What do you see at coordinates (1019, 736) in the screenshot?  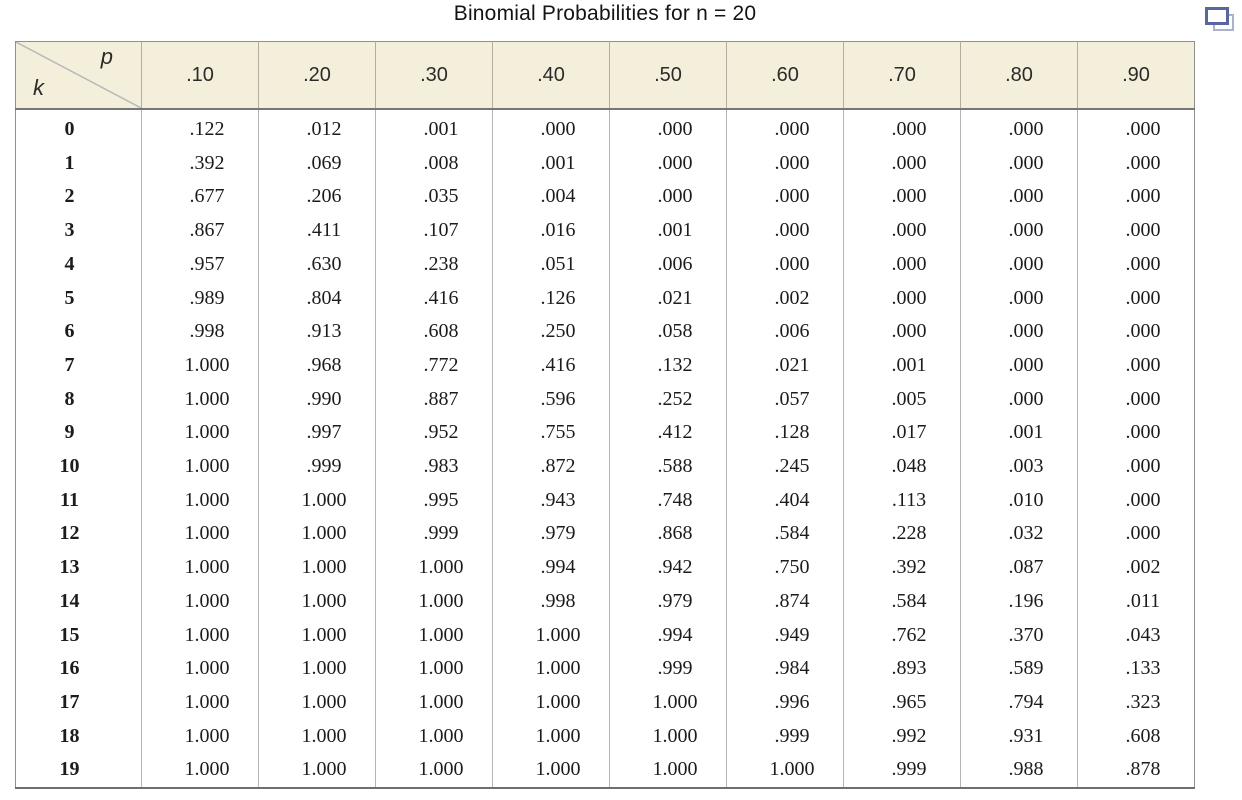 I see `probability-cell: .931` at bounding box center [1019, 736].